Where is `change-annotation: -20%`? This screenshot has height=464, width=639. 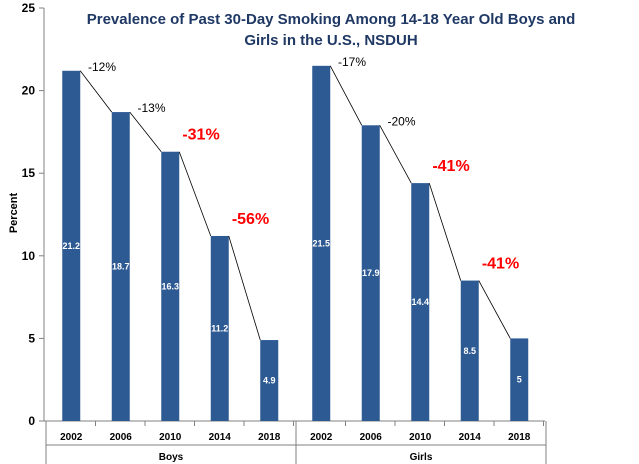 change-annotation: -20% is located at coordinates (401, 121).